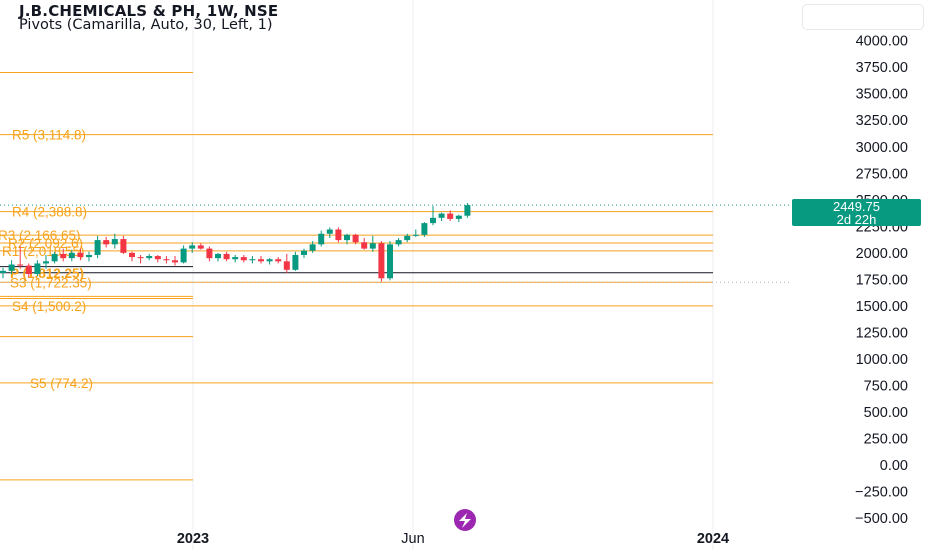  Describe the element at coordinates (453, 539) in the screenshot. I see `time-axis: 2023 Jun 2024` at that location.